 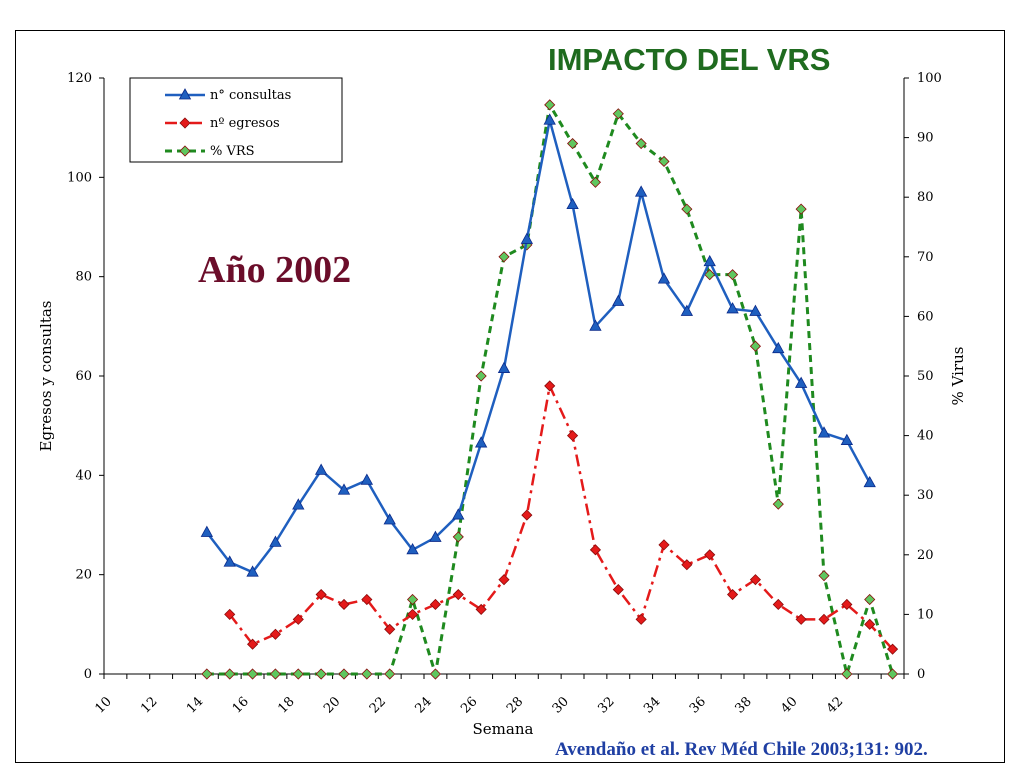 I want to click on x-tick-label: 34, so click(x=652, y=705).